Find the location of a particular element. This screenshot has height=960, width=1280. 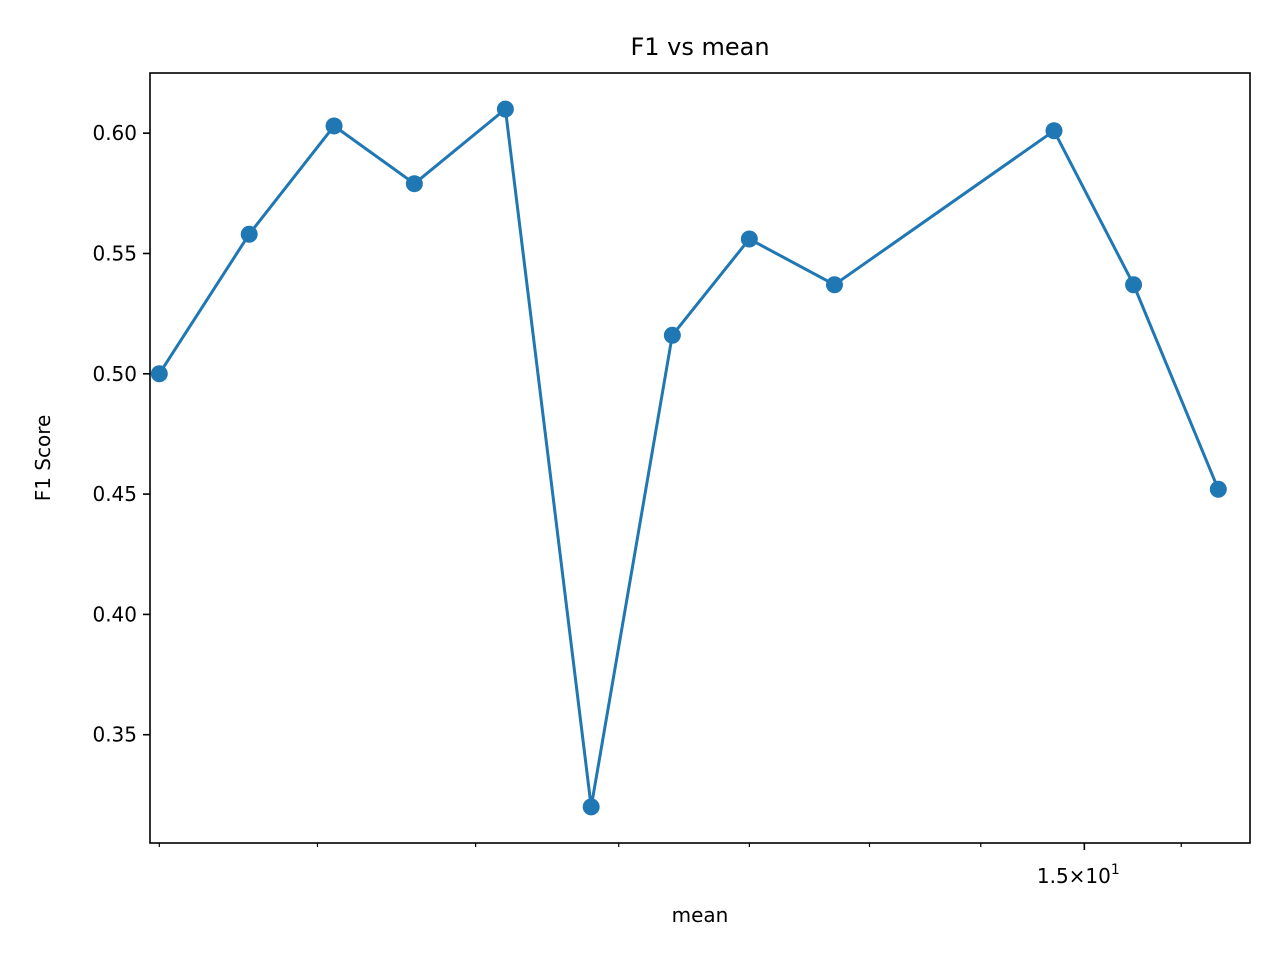

y-tick-label: 0.60 is located at coordinates (114, 133).